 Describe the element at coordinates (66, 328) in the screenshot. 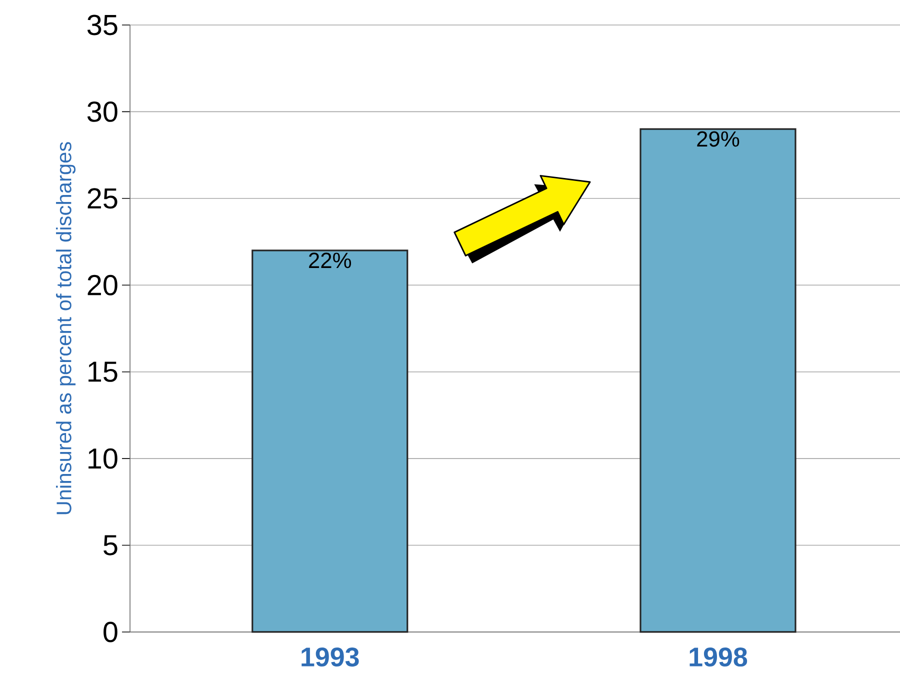

I see `y-axis-title: Uninsured as percent of total discharges` at that location.